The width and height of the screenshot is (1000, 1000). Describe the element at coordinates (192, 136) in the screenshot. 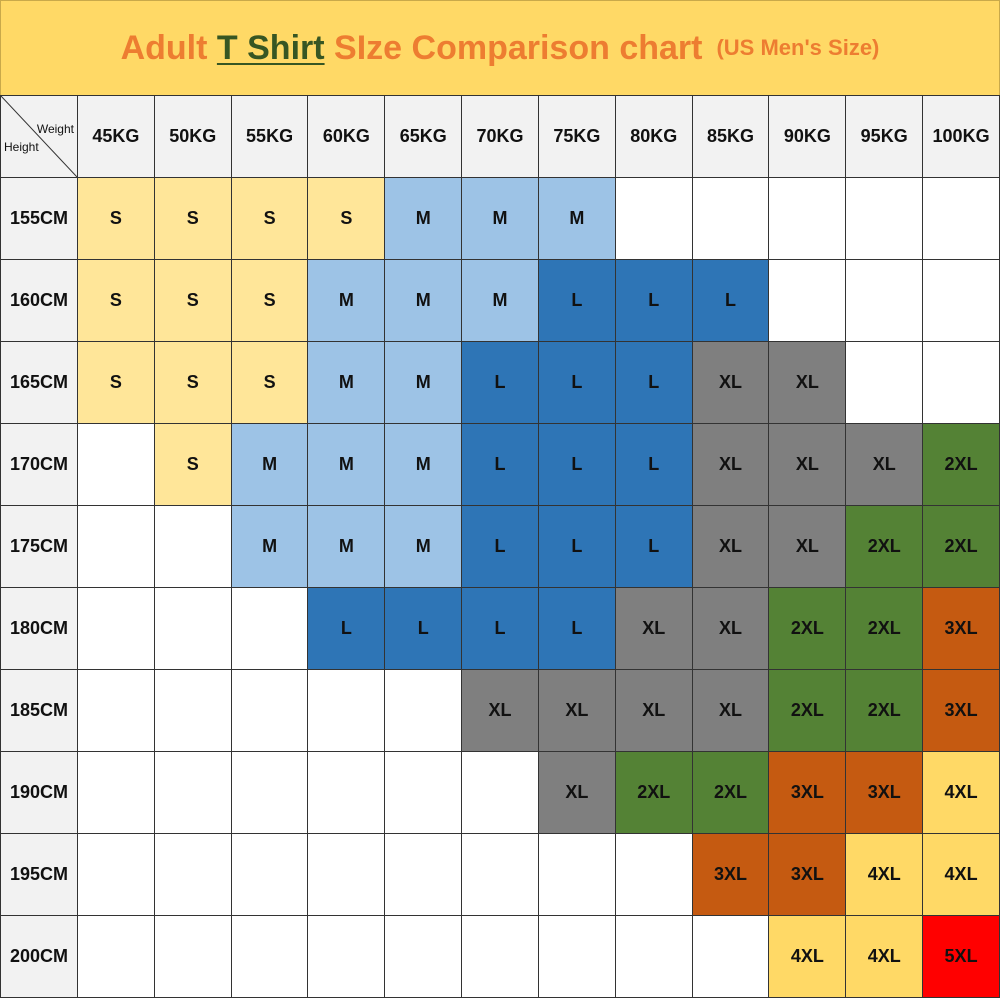

I see `column-header: 50KG` at that location.